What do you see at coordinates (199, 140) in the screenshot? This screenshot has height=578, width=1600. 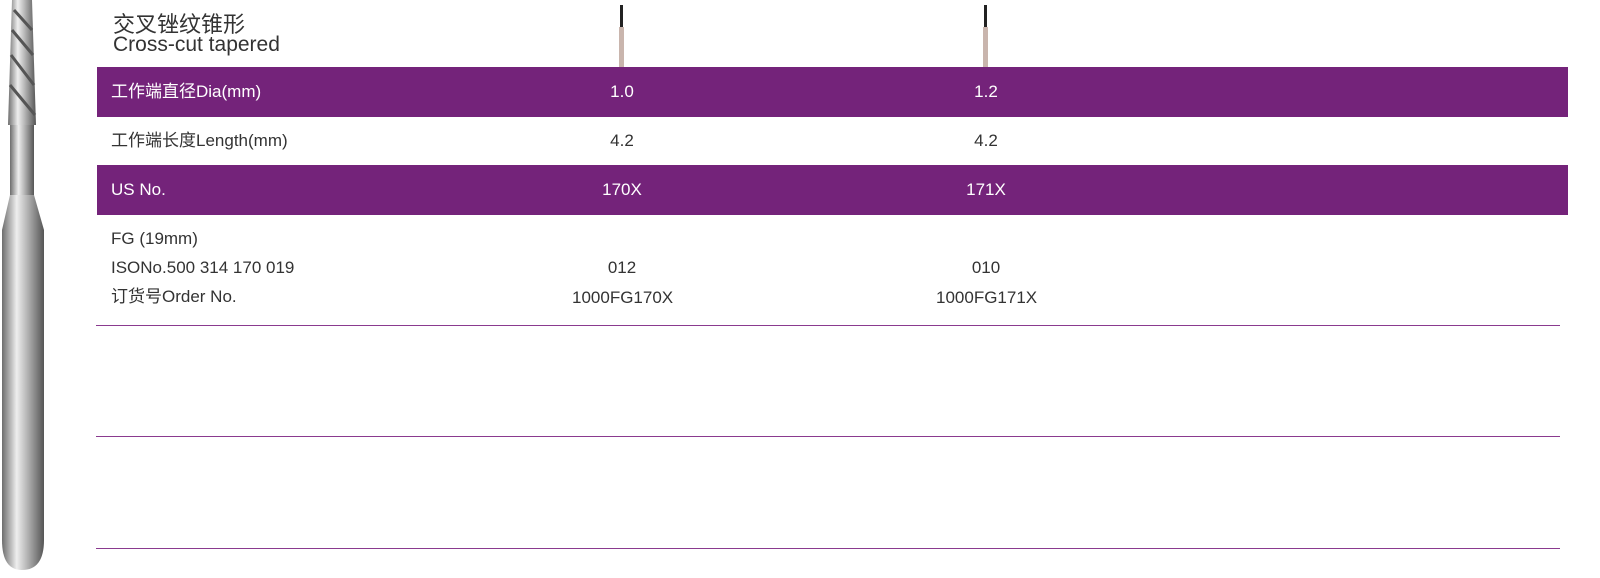 I see `row-label: 工作端长度Length(mm)` at bounding box center [199, 140].